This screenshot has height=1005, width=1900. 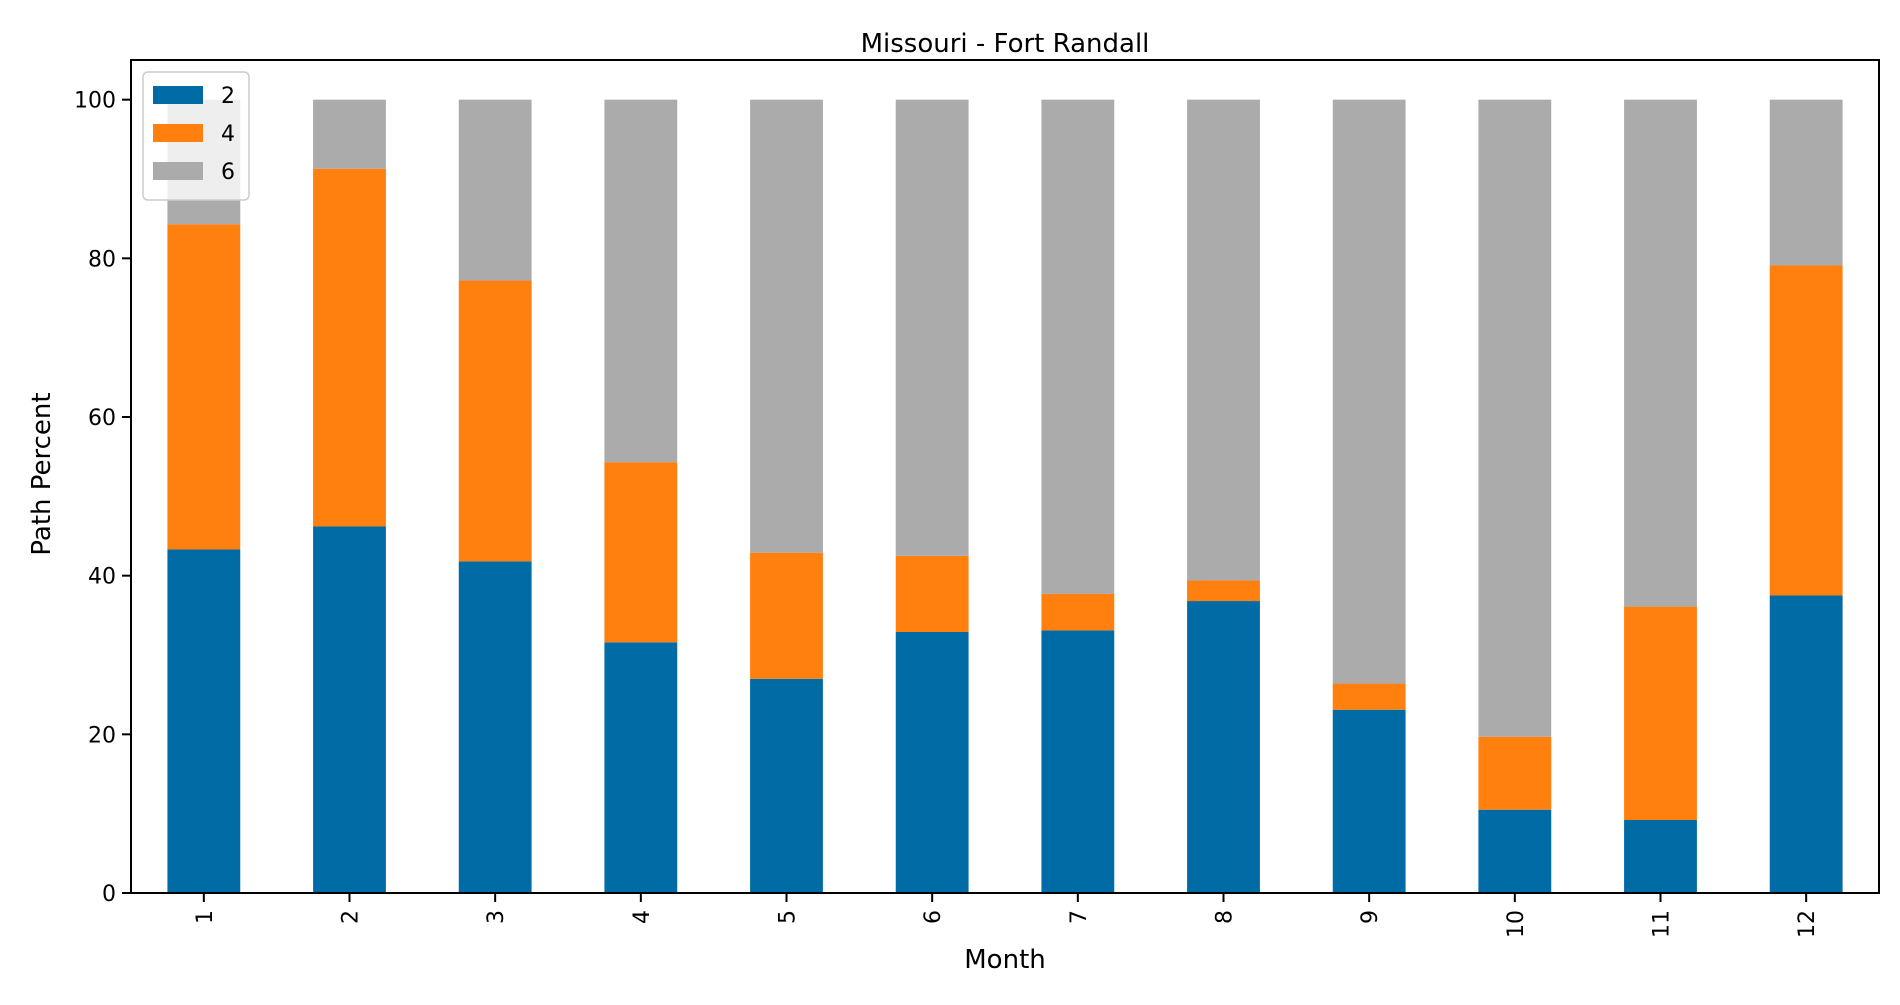 I want to click on x-tick-label: 7, so click(x=1079, y=917).